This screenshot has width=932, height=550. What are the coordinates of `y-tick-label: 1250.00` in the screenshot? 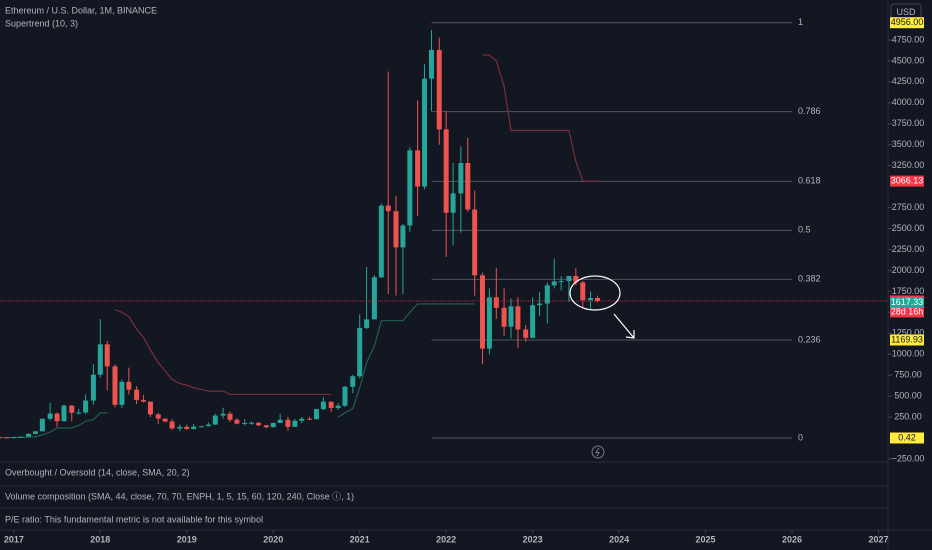 It's located at (908, 333).